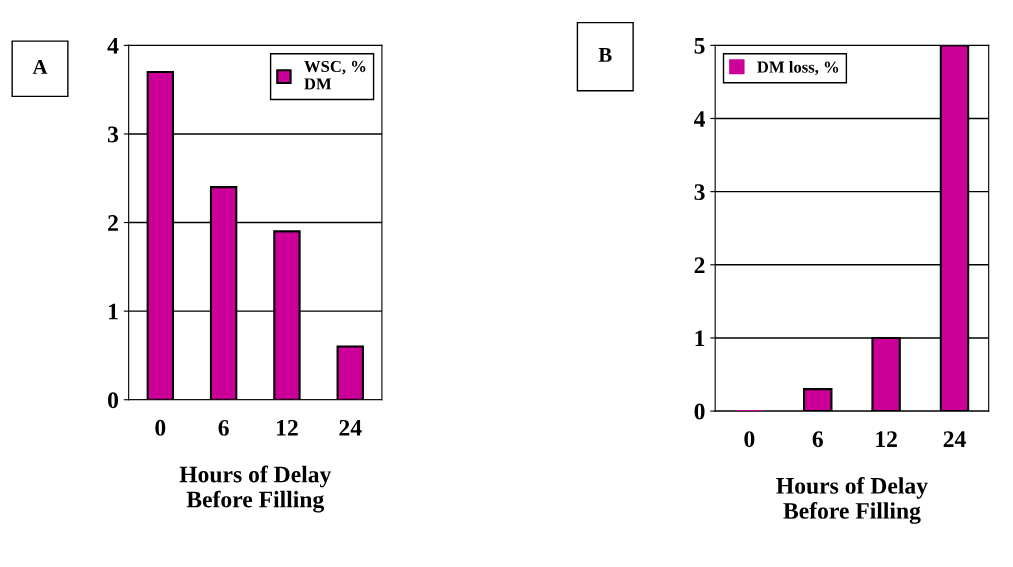 This screenshot has height=567, width=1013. What do you see at coordinates (335, 75) in the screenshot?
I see `legend-label: WSC, % DM` at bounding box center [335, 75].